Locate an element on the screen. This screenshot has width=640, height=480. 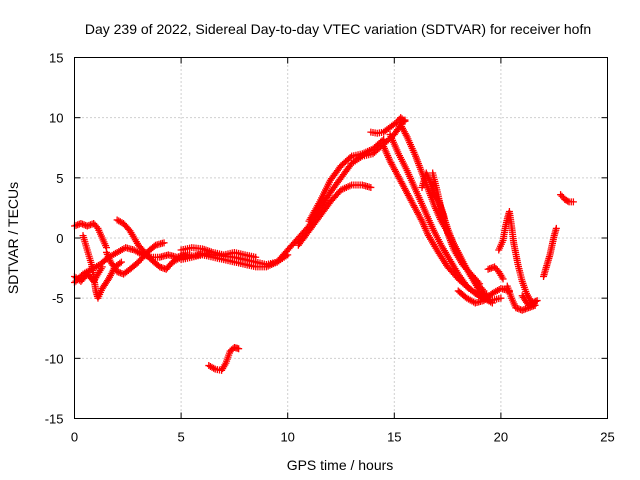
y-tick-label-5: 10 is located at coordinates (56, 118).